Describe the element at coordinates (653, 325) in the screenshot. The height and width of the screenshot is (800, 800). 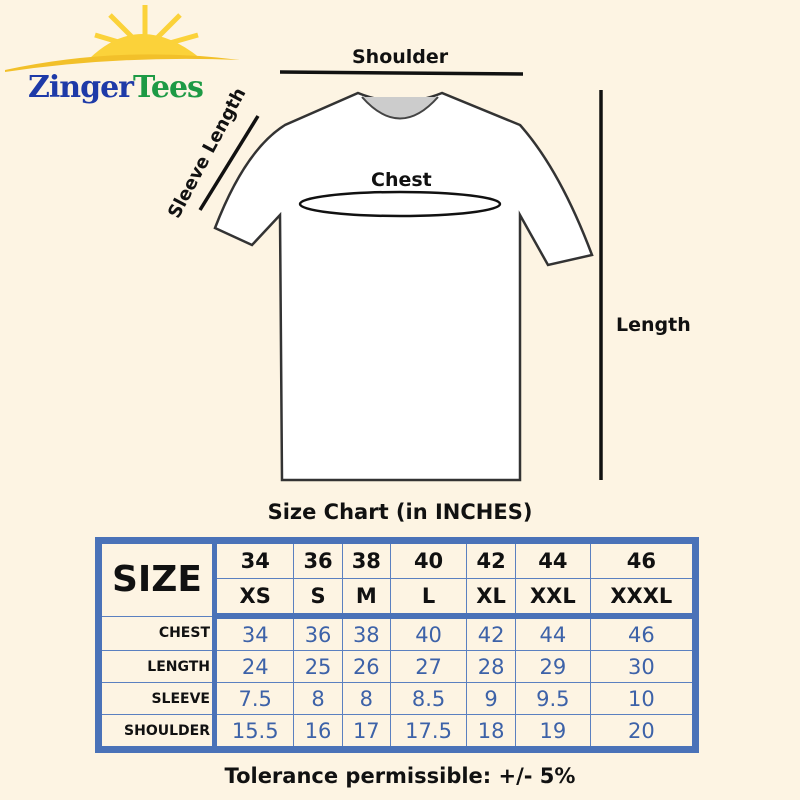
I see `length-label: Length` at that location.